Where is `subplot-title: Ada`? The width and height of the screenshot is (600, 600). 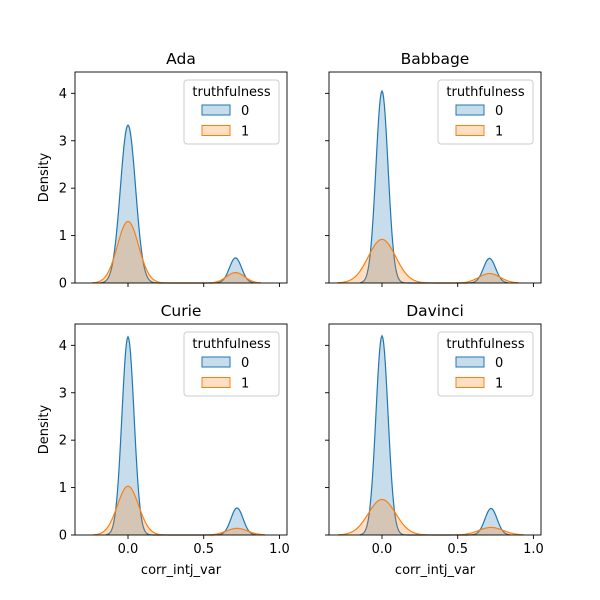
subplot-title: Ada is located at coordinates (181, 59).